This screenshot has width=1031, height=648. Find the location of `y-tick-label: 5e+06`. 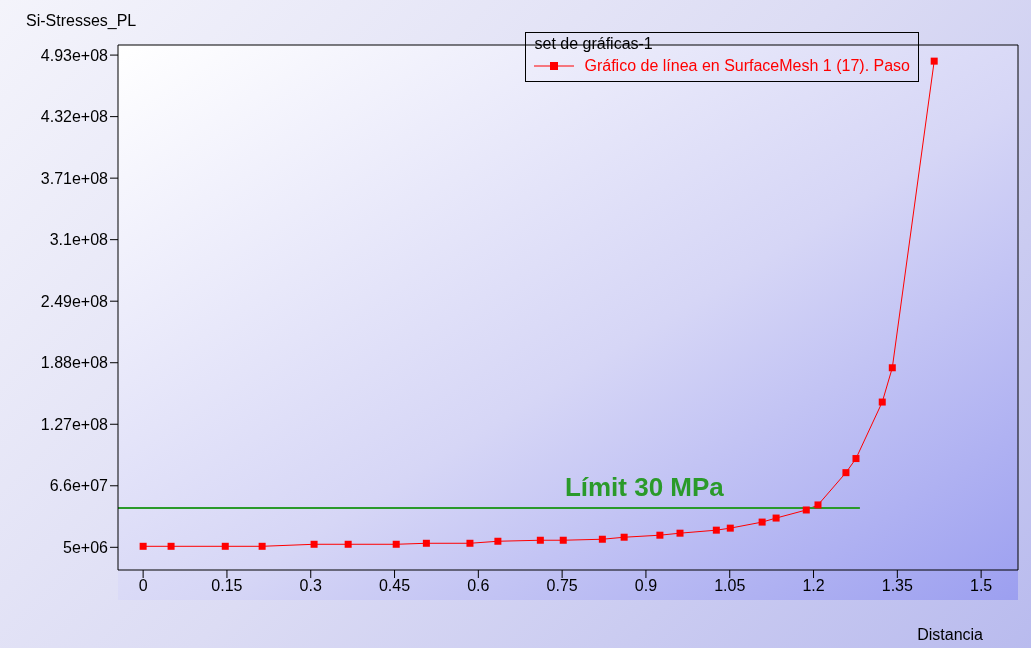

y-tick-label: 5e+06 is located at coordinates (86, 547).